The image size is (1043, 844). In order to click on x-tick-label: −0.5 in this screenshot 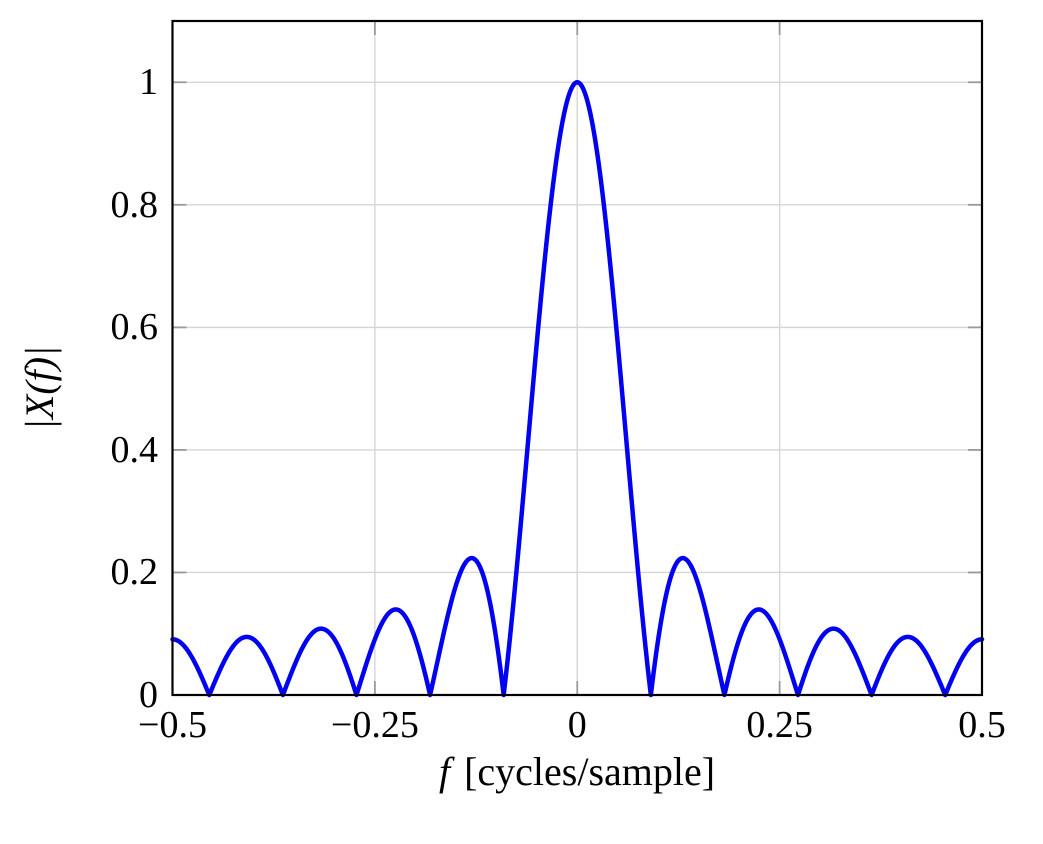, I will do `click(172, 725)`.